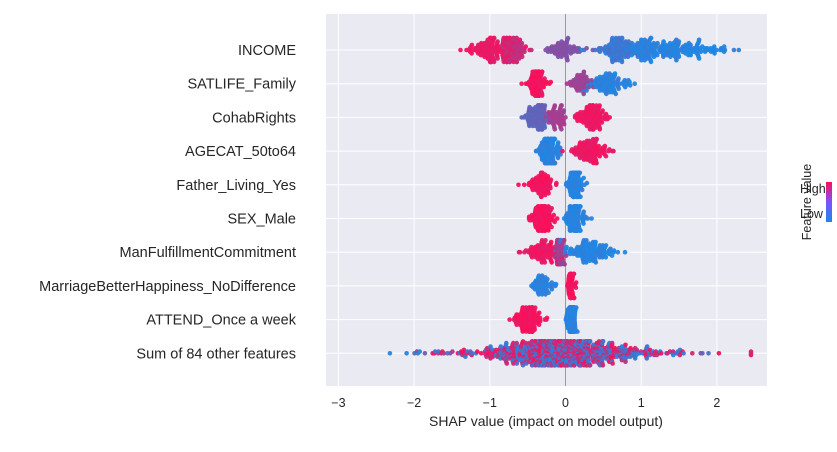 This screenshot has height=452, width=837. I want to click on colorbar-title: Feature value, so click(807, 202).